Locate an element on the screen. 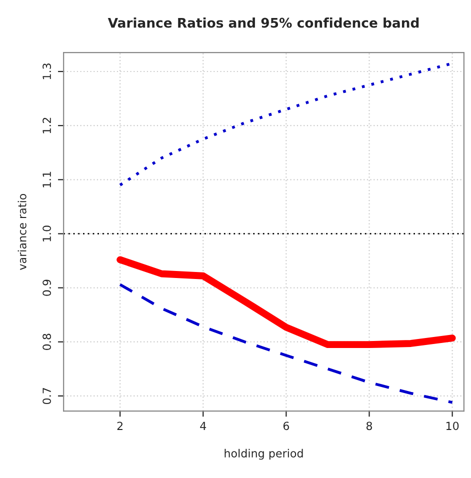  y-axis-title: variance ratio is located at coordinates (22, 232).